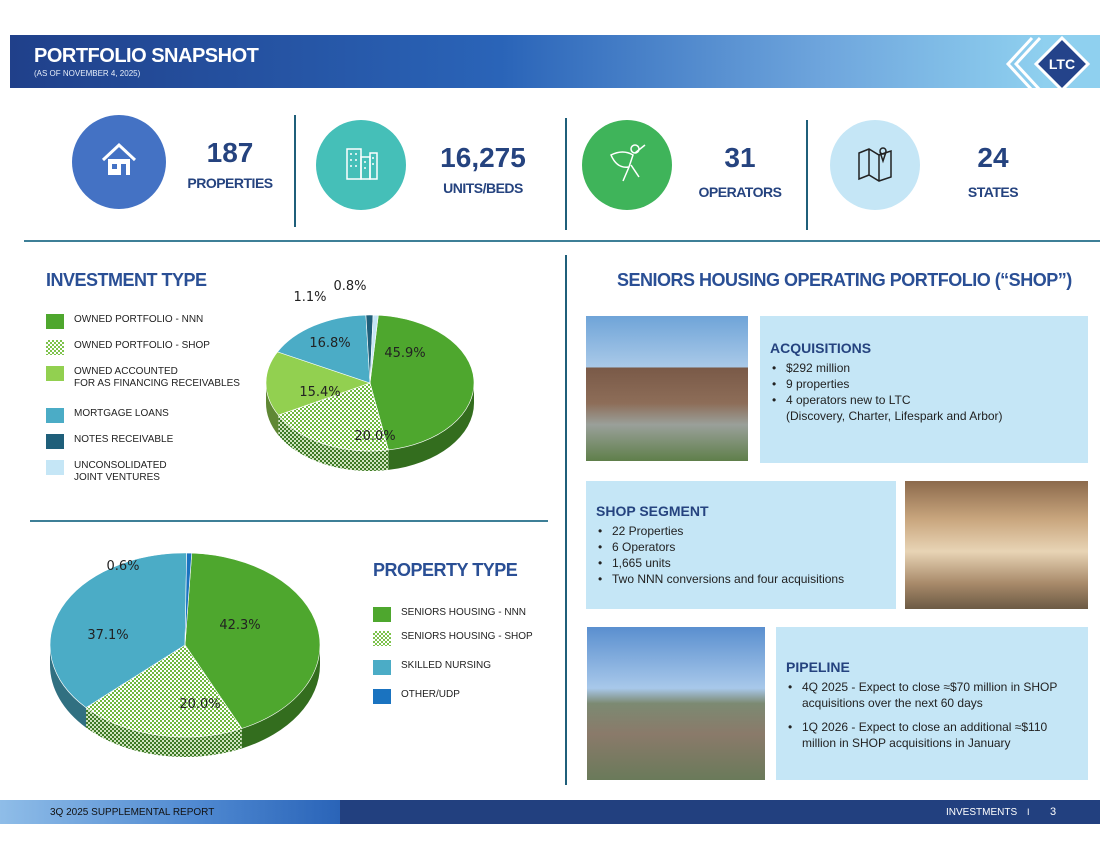 This screenshot has height=849, width=1100. Describe the element at coordinates (652, 511) in the screenshot. I see `box-title: SHOP SEGMENT` at that location.